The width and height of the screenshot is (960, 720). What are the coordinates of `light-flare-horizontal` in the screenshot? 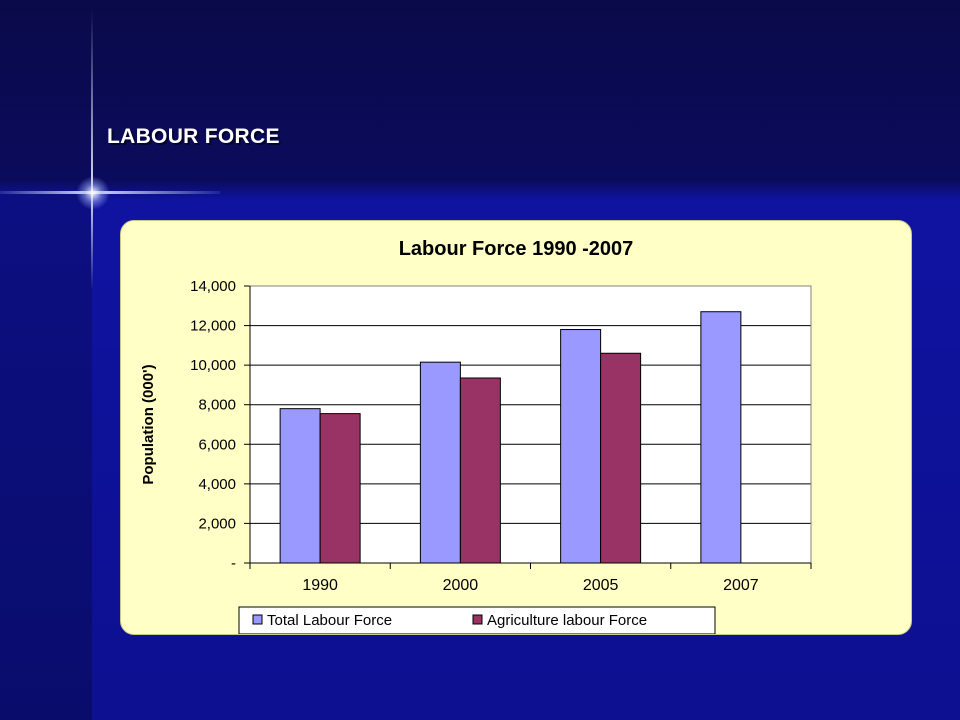 It's located at (110, 192).